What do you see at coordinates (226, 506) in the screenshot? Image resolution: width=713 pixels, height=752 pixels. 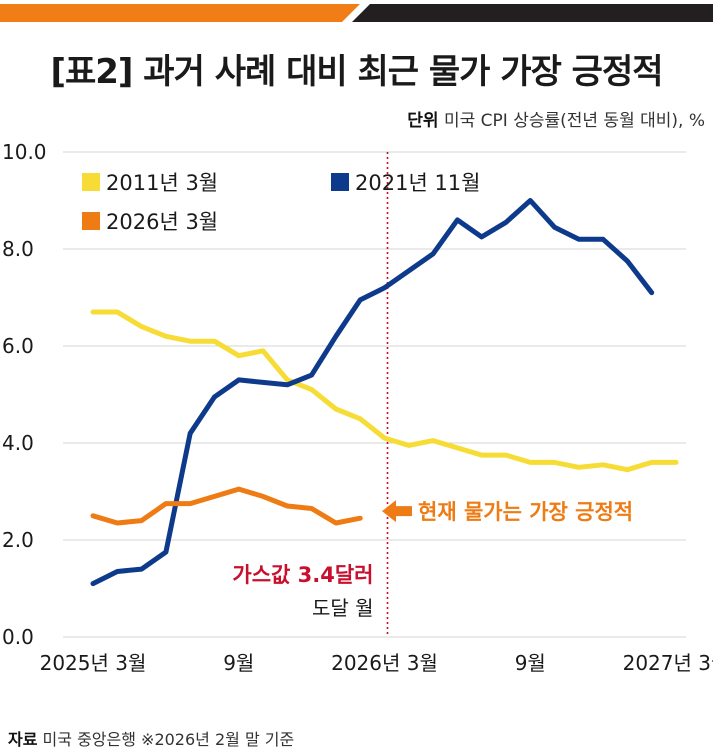 I see `series-line` at bounding box center [226, 506].